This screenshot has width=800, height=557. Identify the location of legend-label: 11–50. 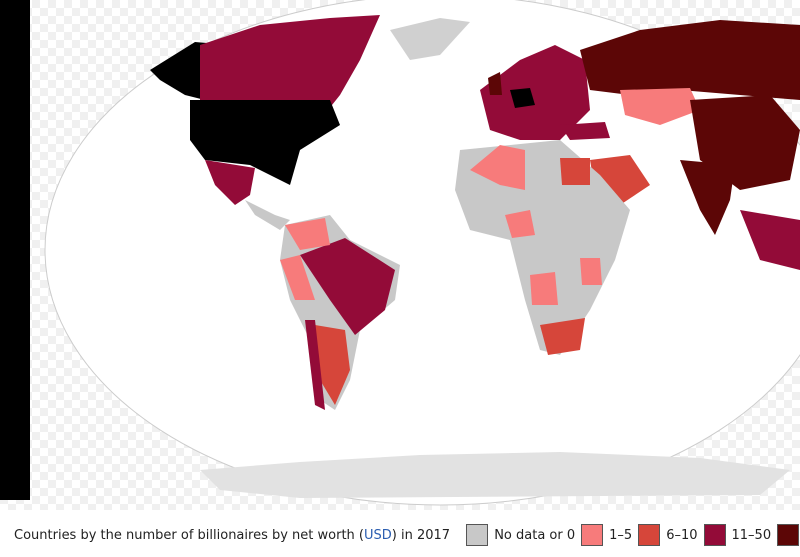
(751, 535).